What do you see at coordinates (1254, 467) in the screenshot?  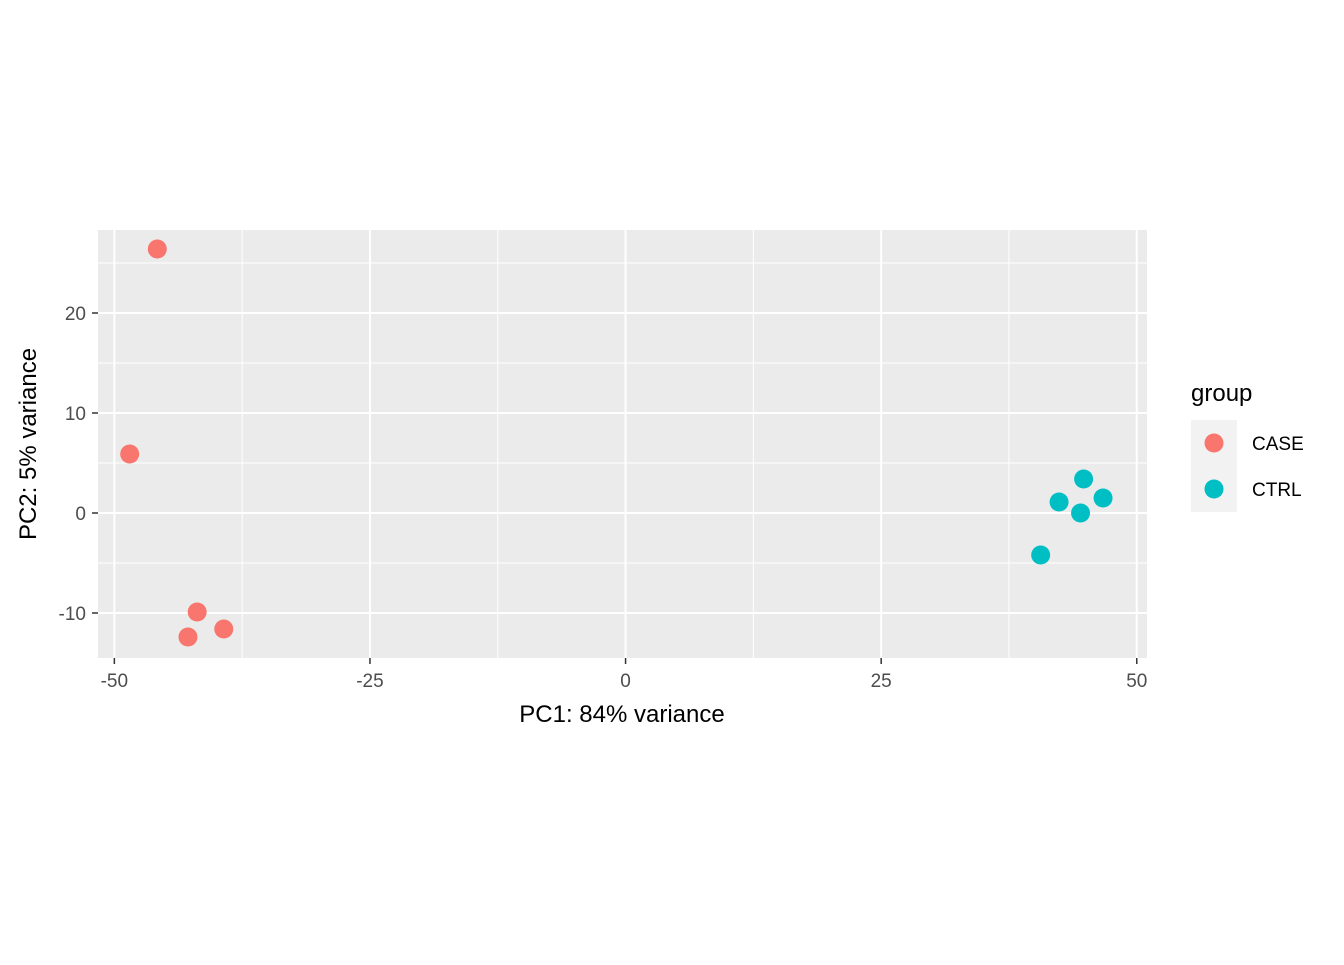 I see `legend-entries: CASE CTRL` at bounding box center [1254, 467].